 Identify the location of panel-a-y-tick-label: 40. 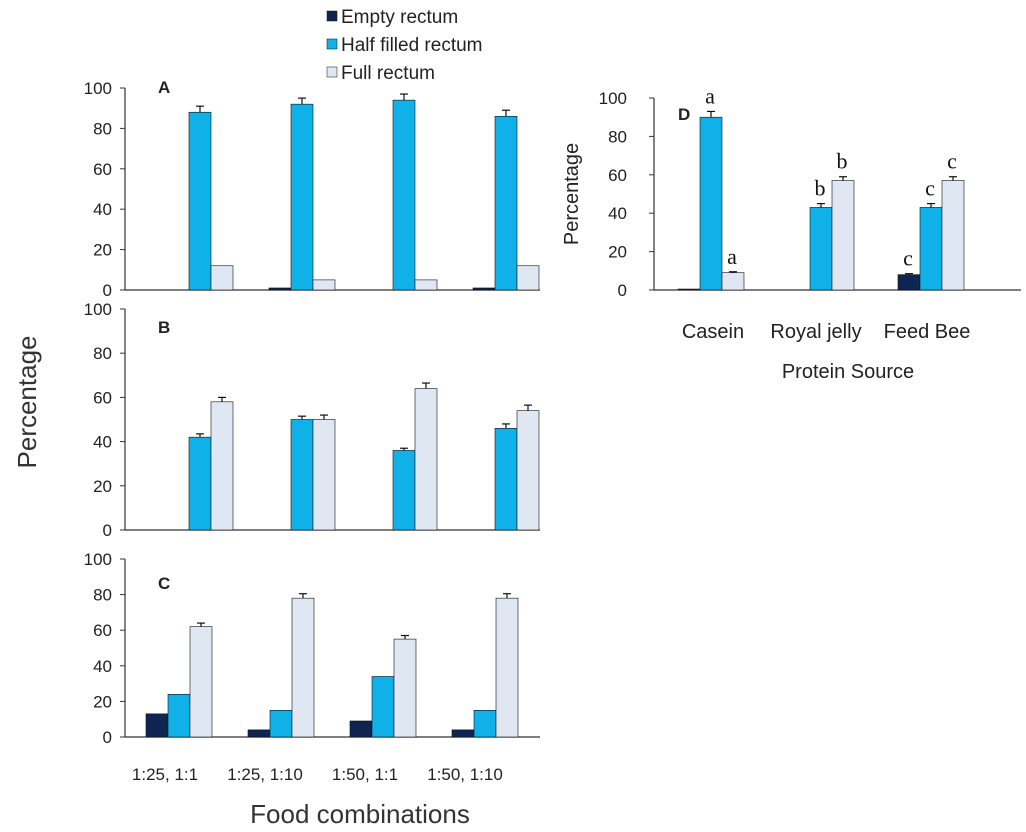
(102, 209).